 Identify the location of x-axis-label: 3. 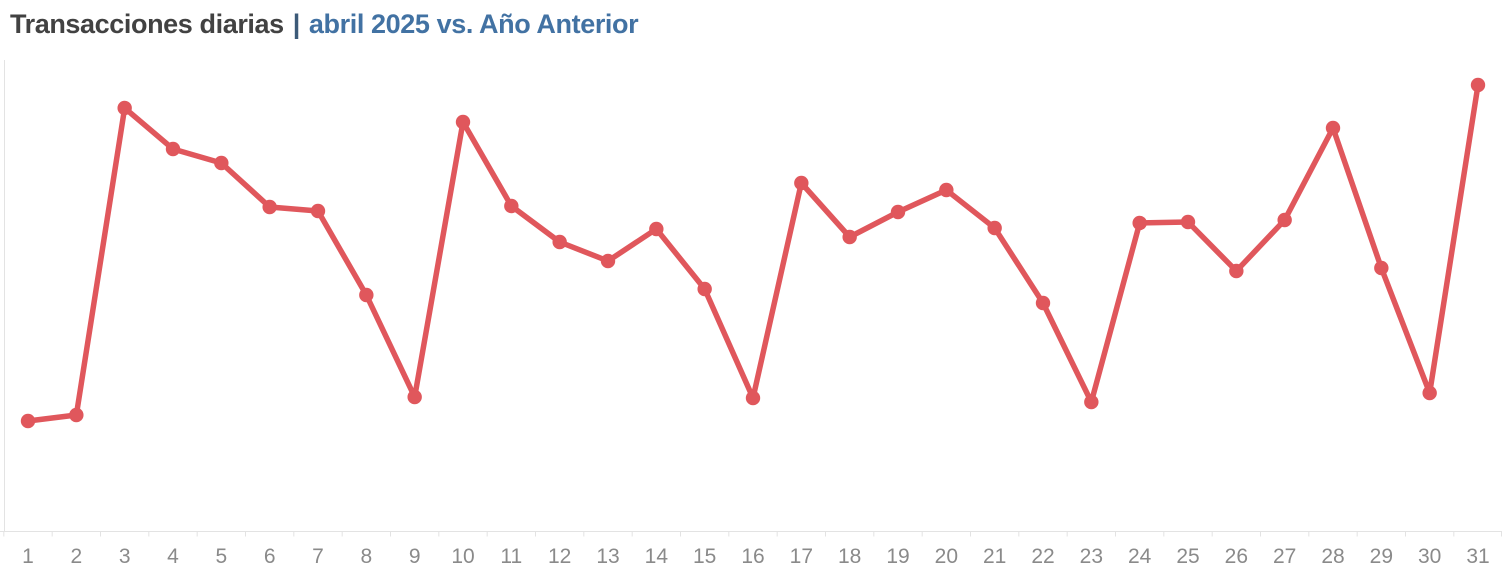
(125, 556).